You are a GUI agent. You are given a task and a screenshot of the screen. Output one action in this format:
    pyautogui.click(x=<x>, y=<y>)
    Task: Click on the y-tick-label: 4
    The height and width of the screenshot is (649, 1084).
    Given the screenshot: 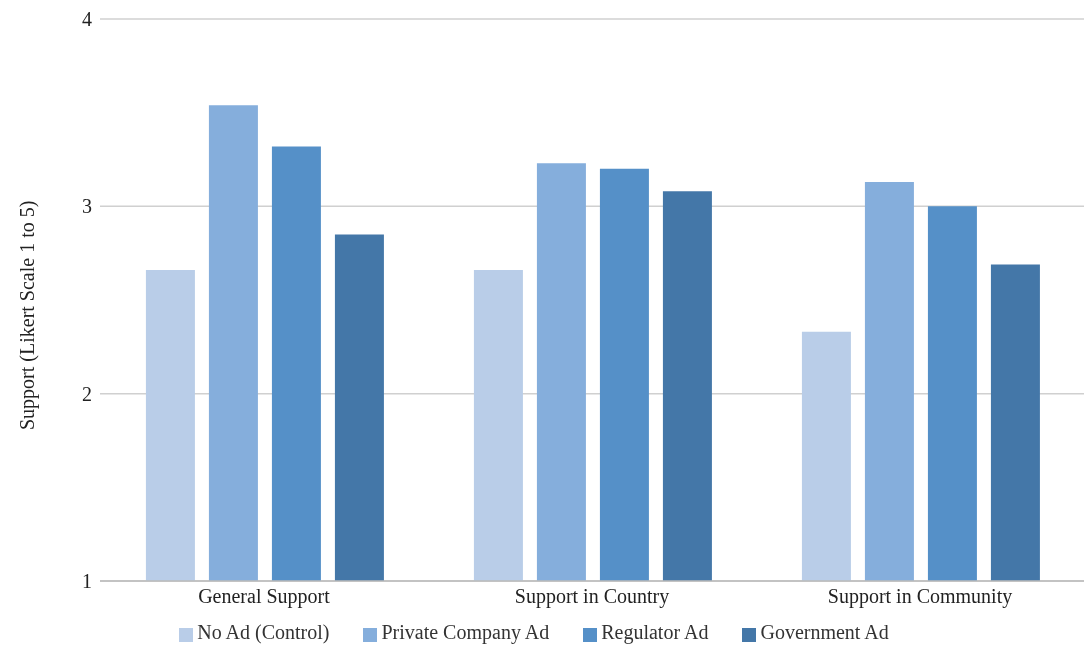 What is the action you would take?
    pyautogui.click(x=87, y=19)
    